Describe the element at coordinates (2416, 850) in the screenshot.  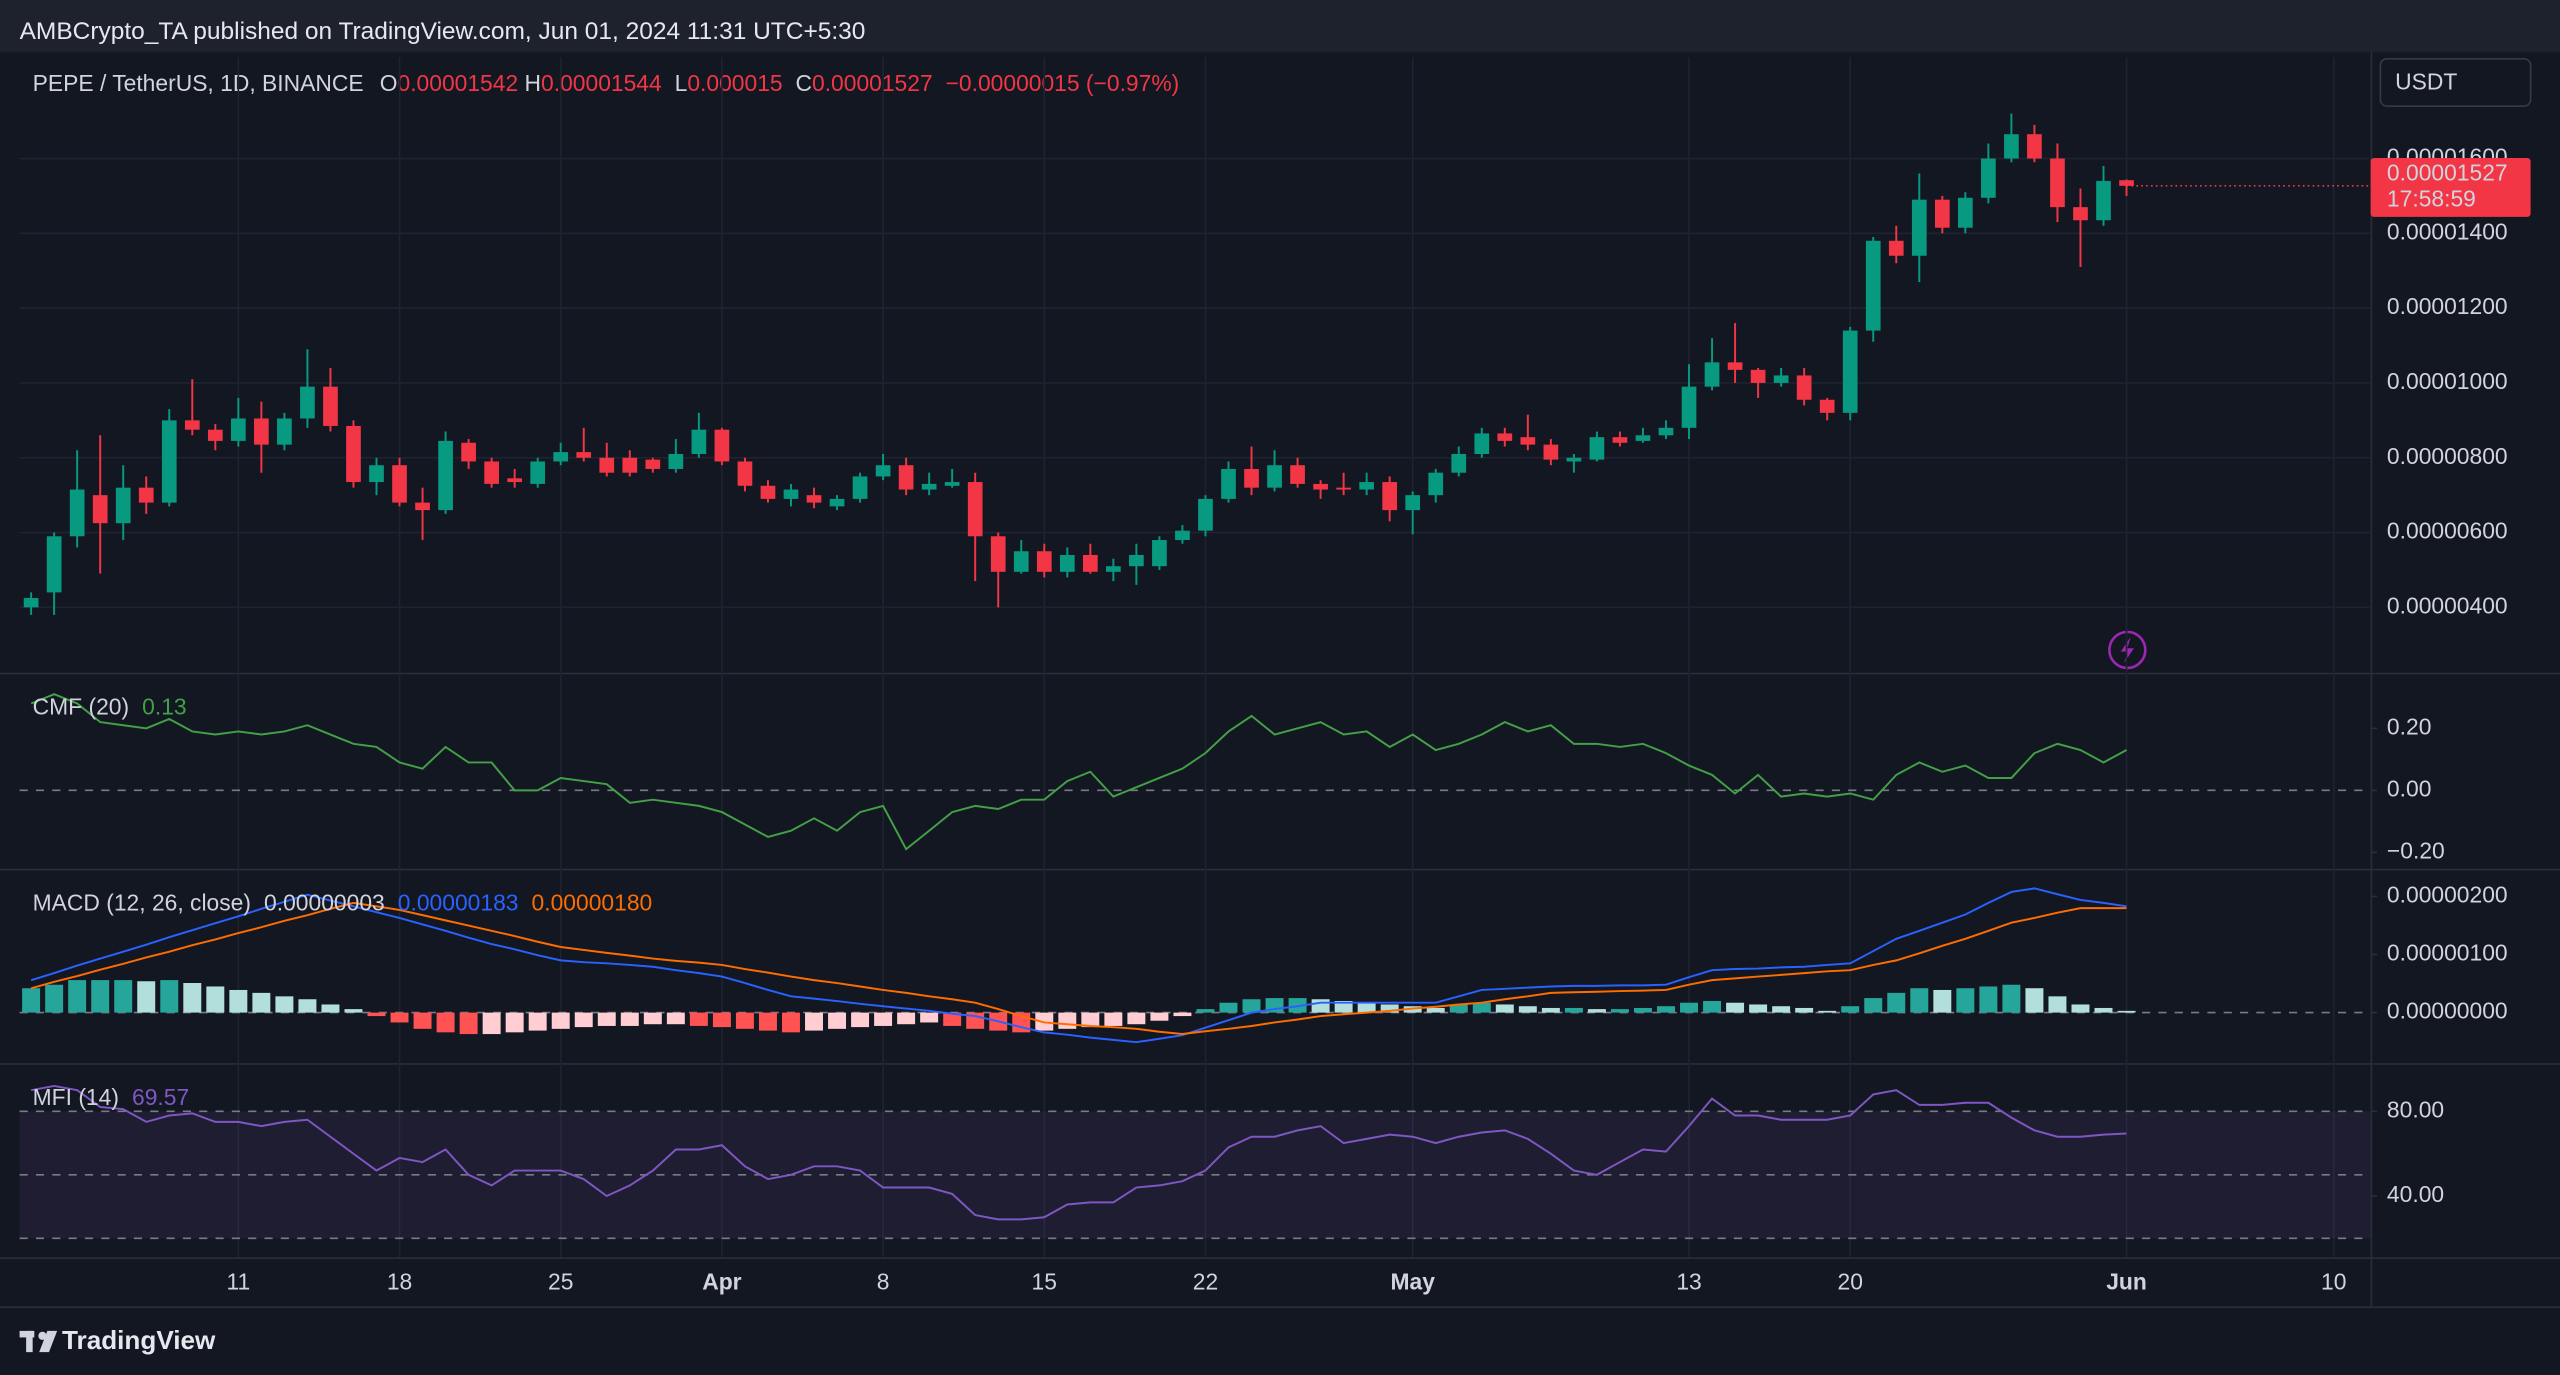
I see `y-tick-label: −0.20` at that location.